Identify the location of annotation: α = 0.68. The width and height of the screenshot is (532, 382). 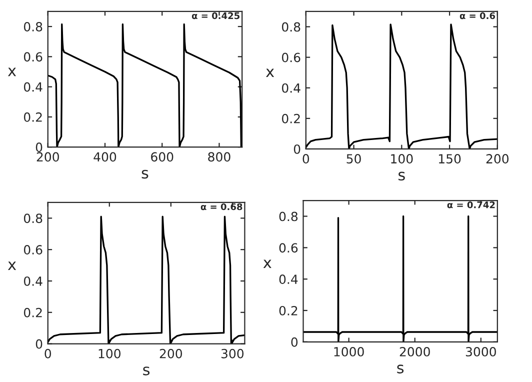
(221, 206).